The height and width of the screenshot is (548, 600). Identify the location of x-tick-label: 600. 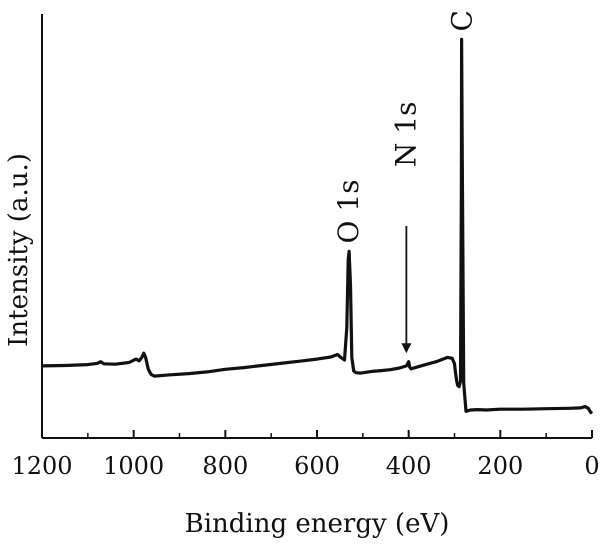
(317, 466).